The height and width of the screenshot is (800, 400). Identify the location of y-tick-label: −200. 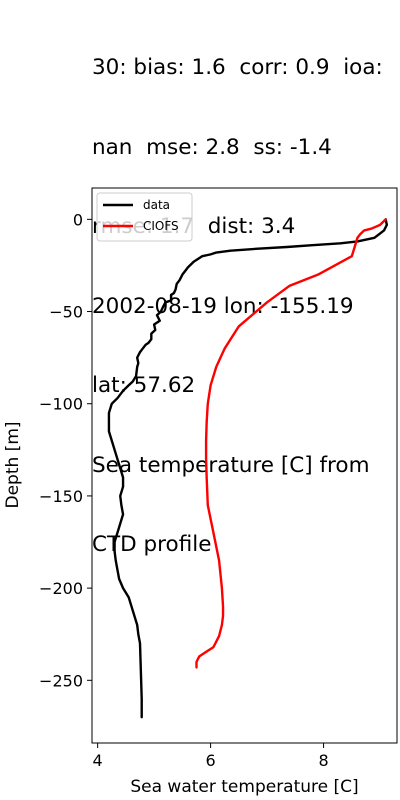
(61, 588).